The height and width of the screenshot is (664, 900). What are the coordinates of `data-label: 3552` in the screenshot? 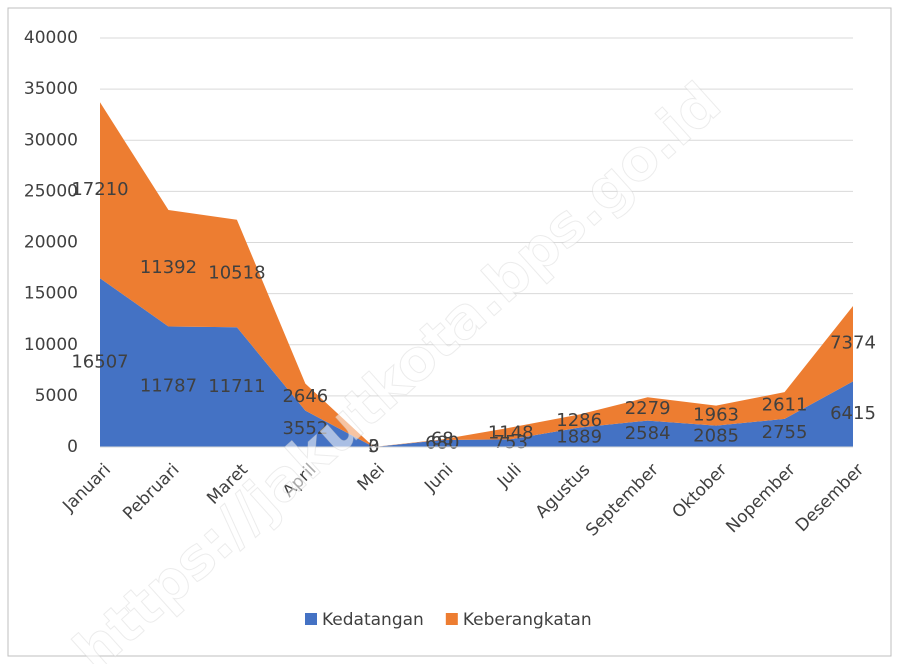 It's located at (305, 428).